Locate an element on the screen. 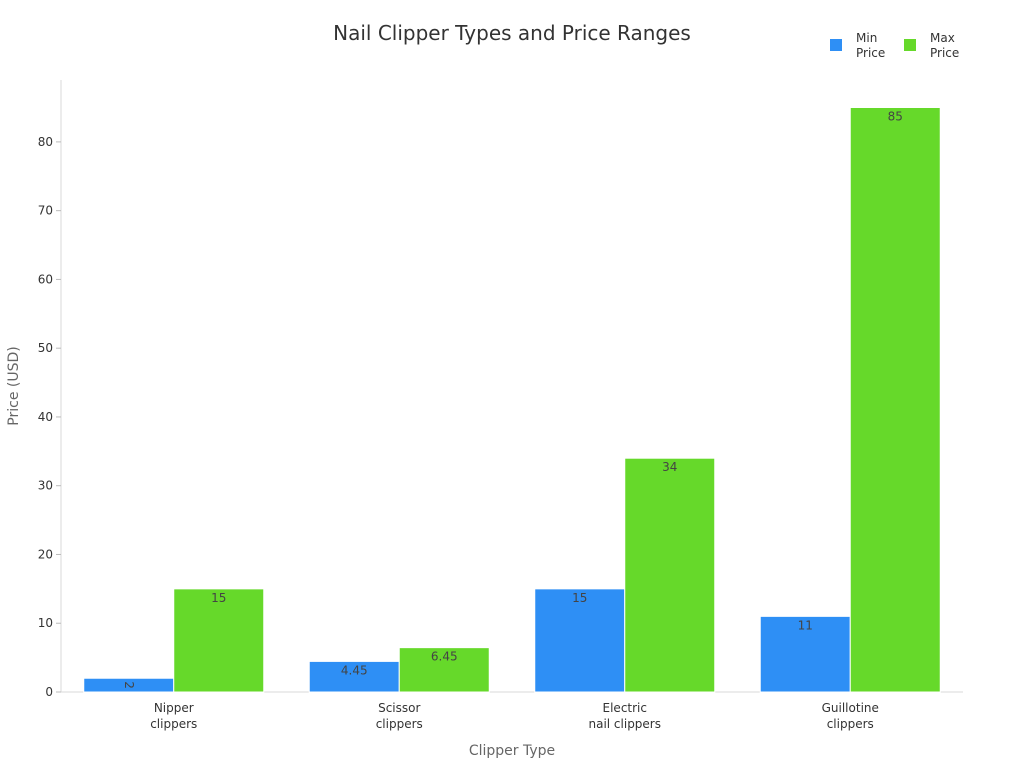 The width and height of the screenshot is (1024, 768). x-tick-label: Guillotine clippers is located at coordinates (850, 716).